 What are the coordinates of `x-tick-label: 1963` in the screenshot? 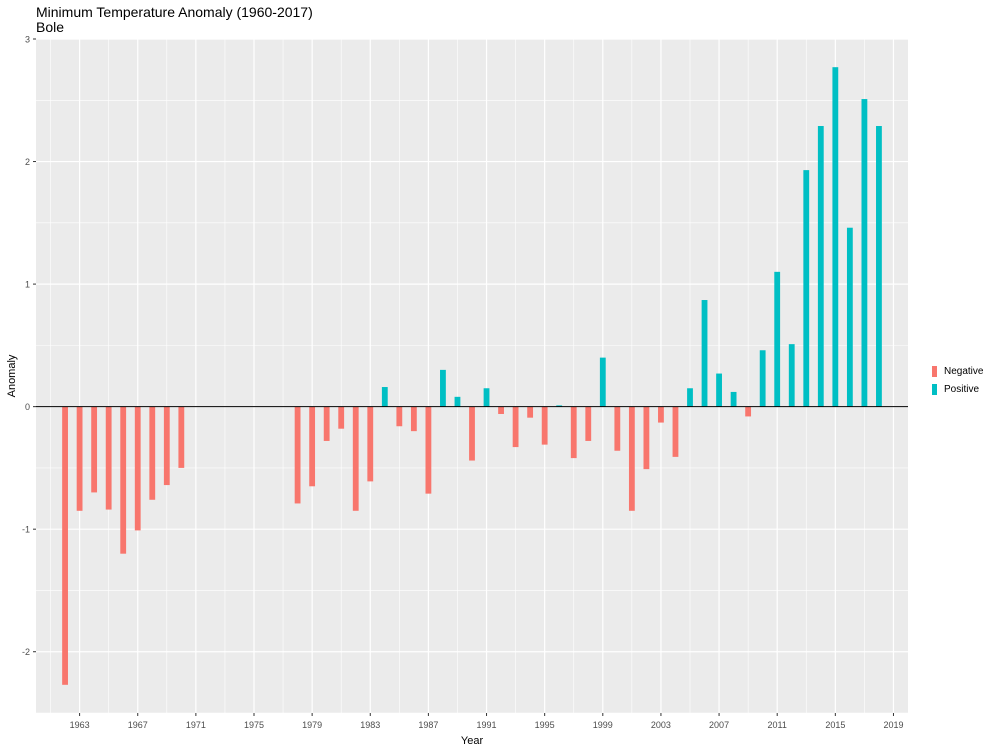 It's located at (80, 725).